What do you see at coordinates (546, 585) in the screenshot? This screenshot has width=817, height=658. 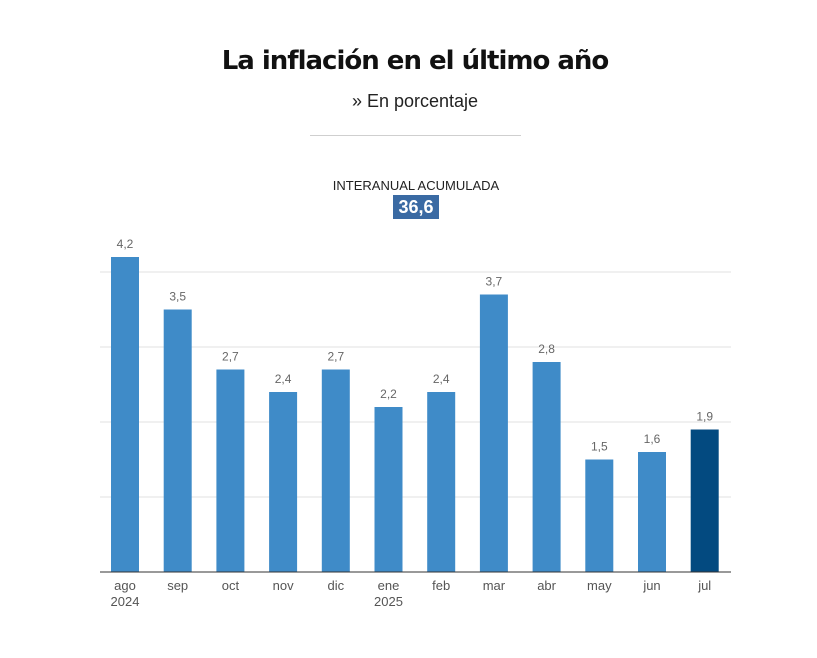 I see `x-tick-label: abr` at bounding box center [546, 585].